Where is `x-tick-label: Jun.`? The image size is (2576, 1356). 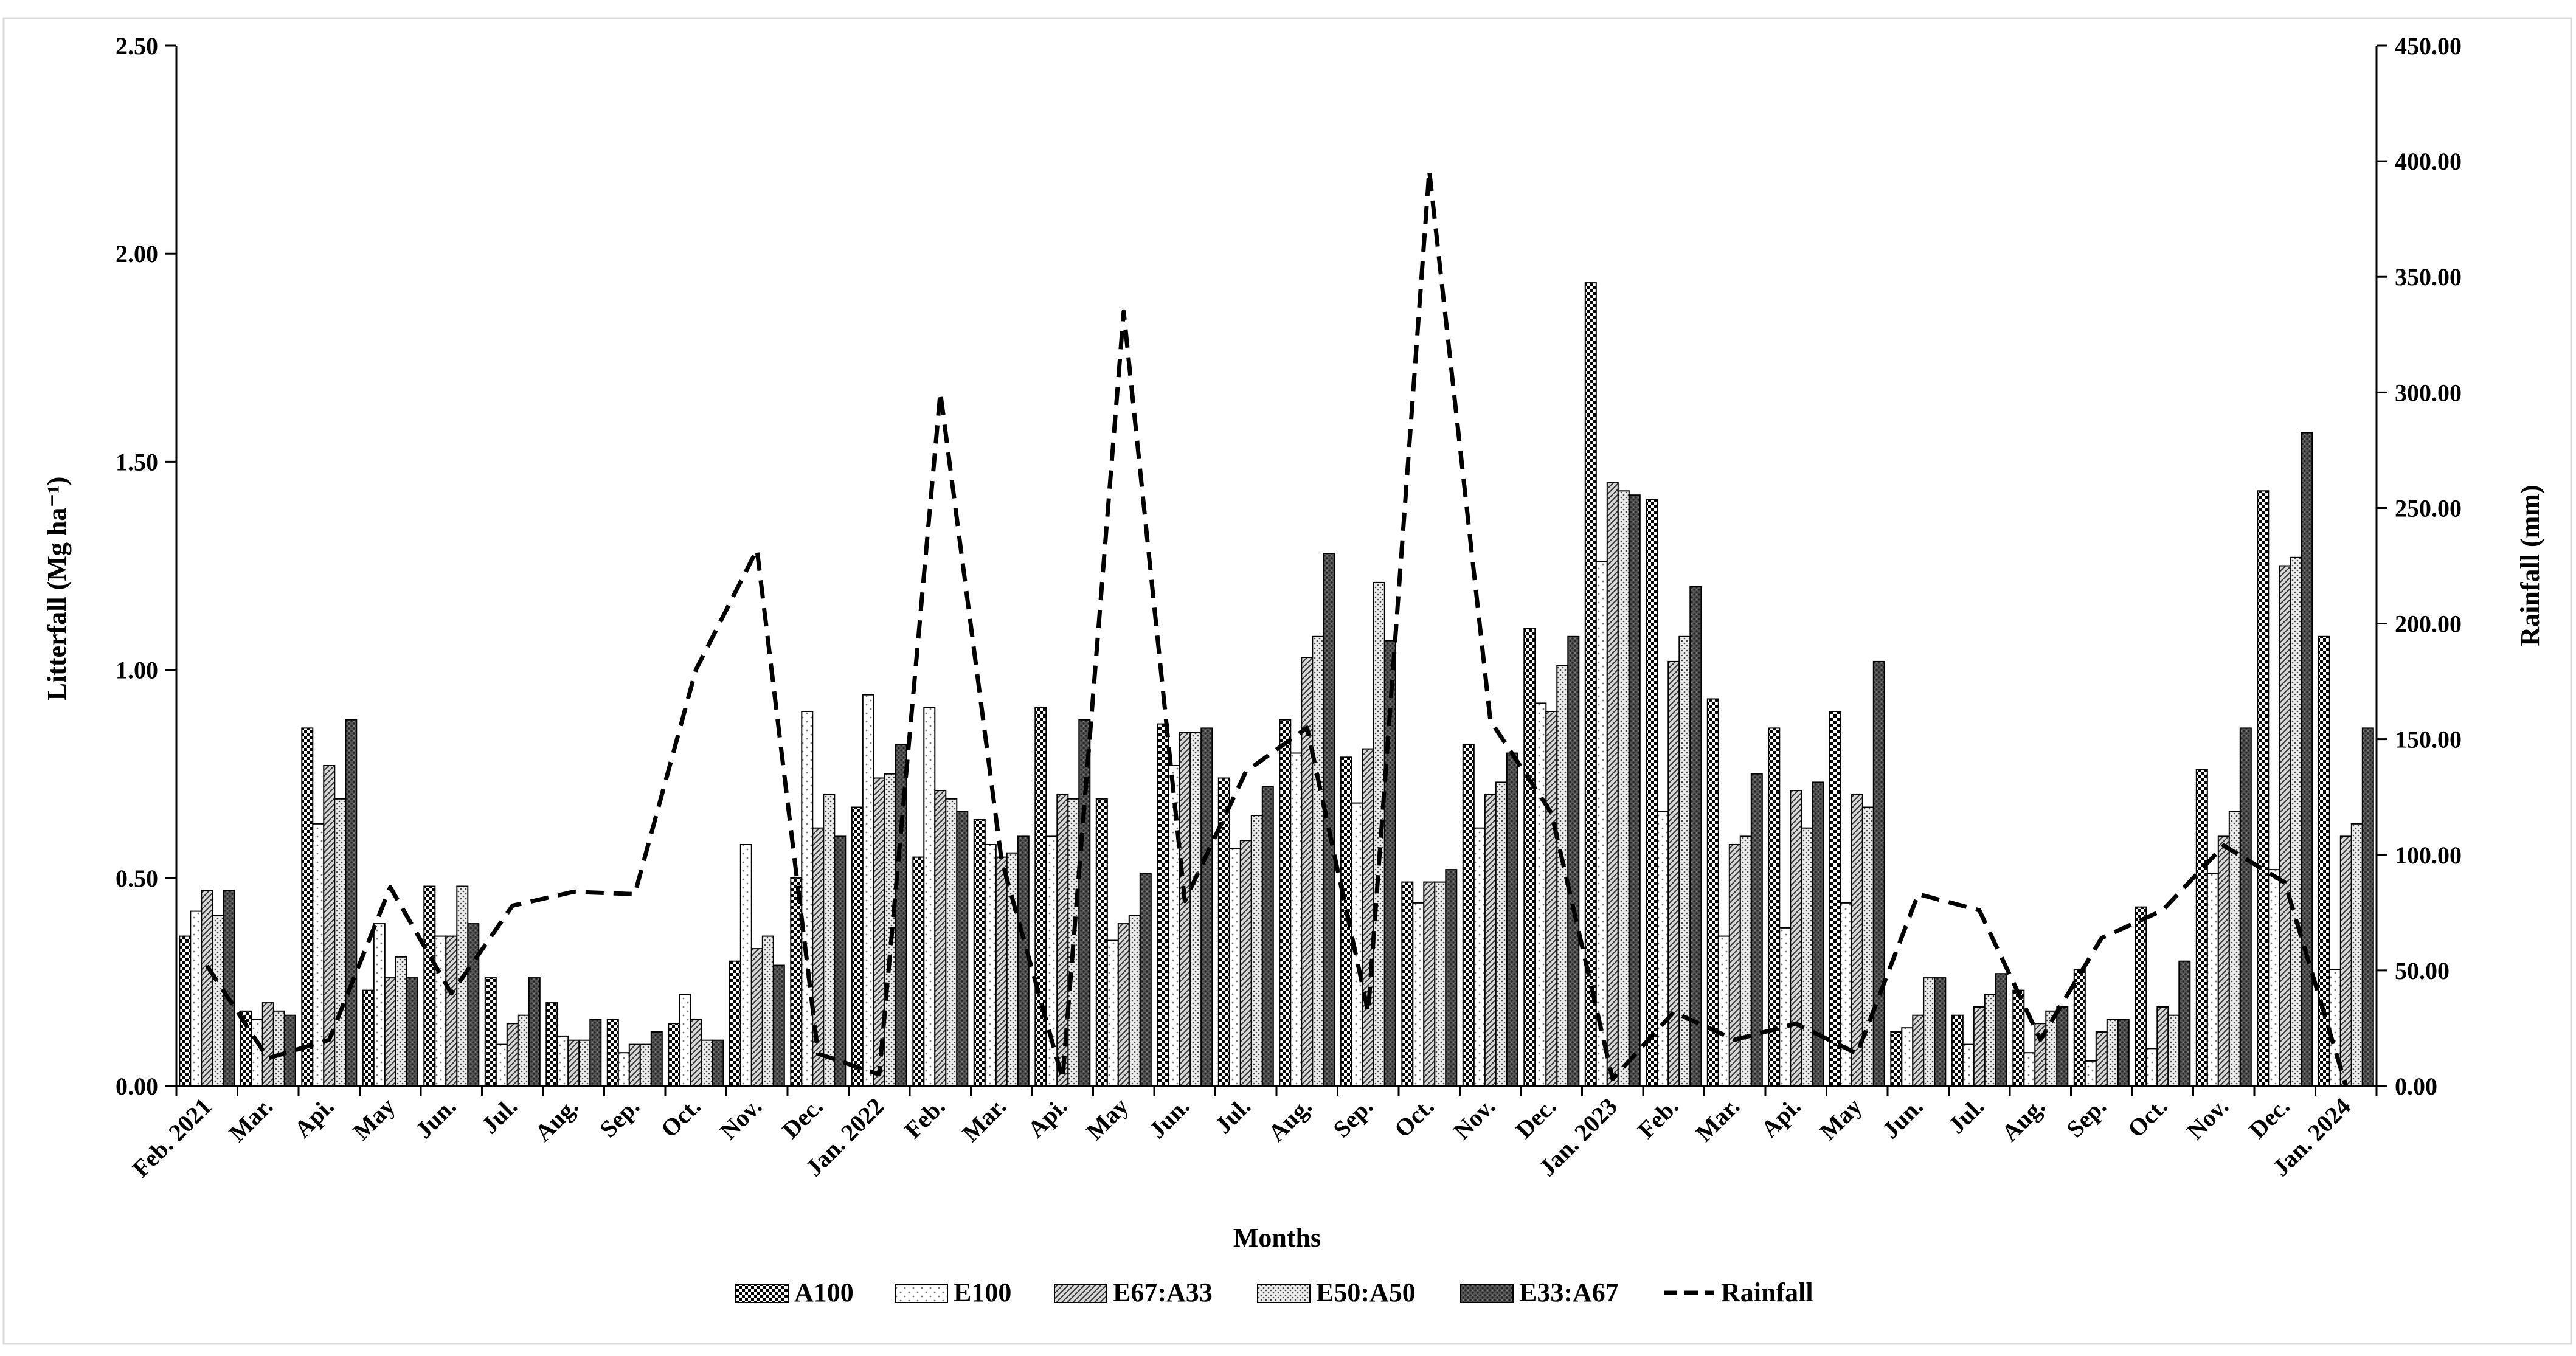 x-tick-label: Jun. is located at coordinates (435, 1118).